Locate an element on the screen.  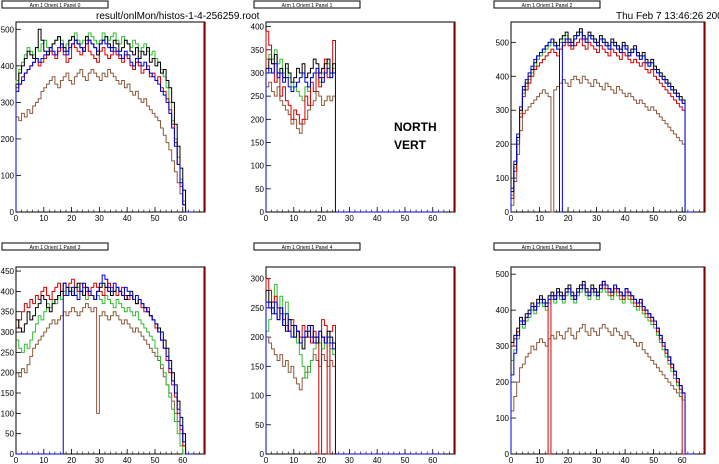
y-tick-label: 350 is located at coordinates (8, 312).